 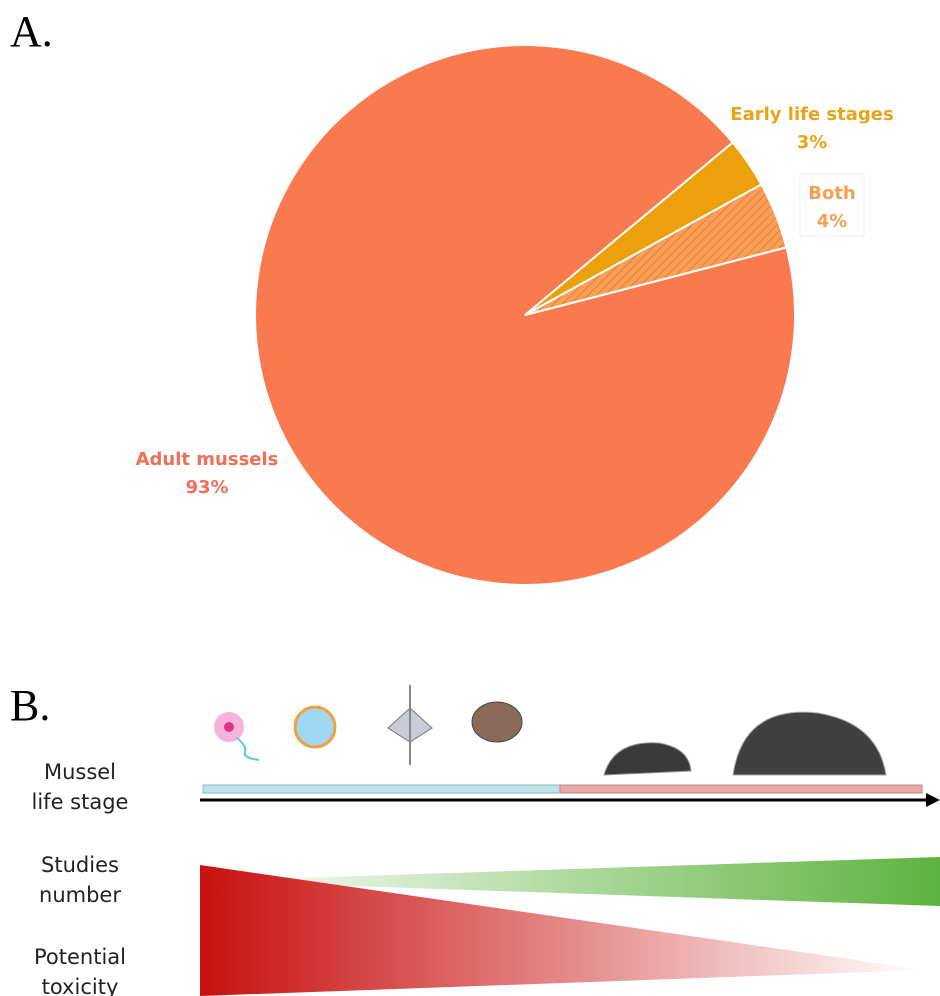 I want to click on studies-gradient, so click(x=572, y=881).